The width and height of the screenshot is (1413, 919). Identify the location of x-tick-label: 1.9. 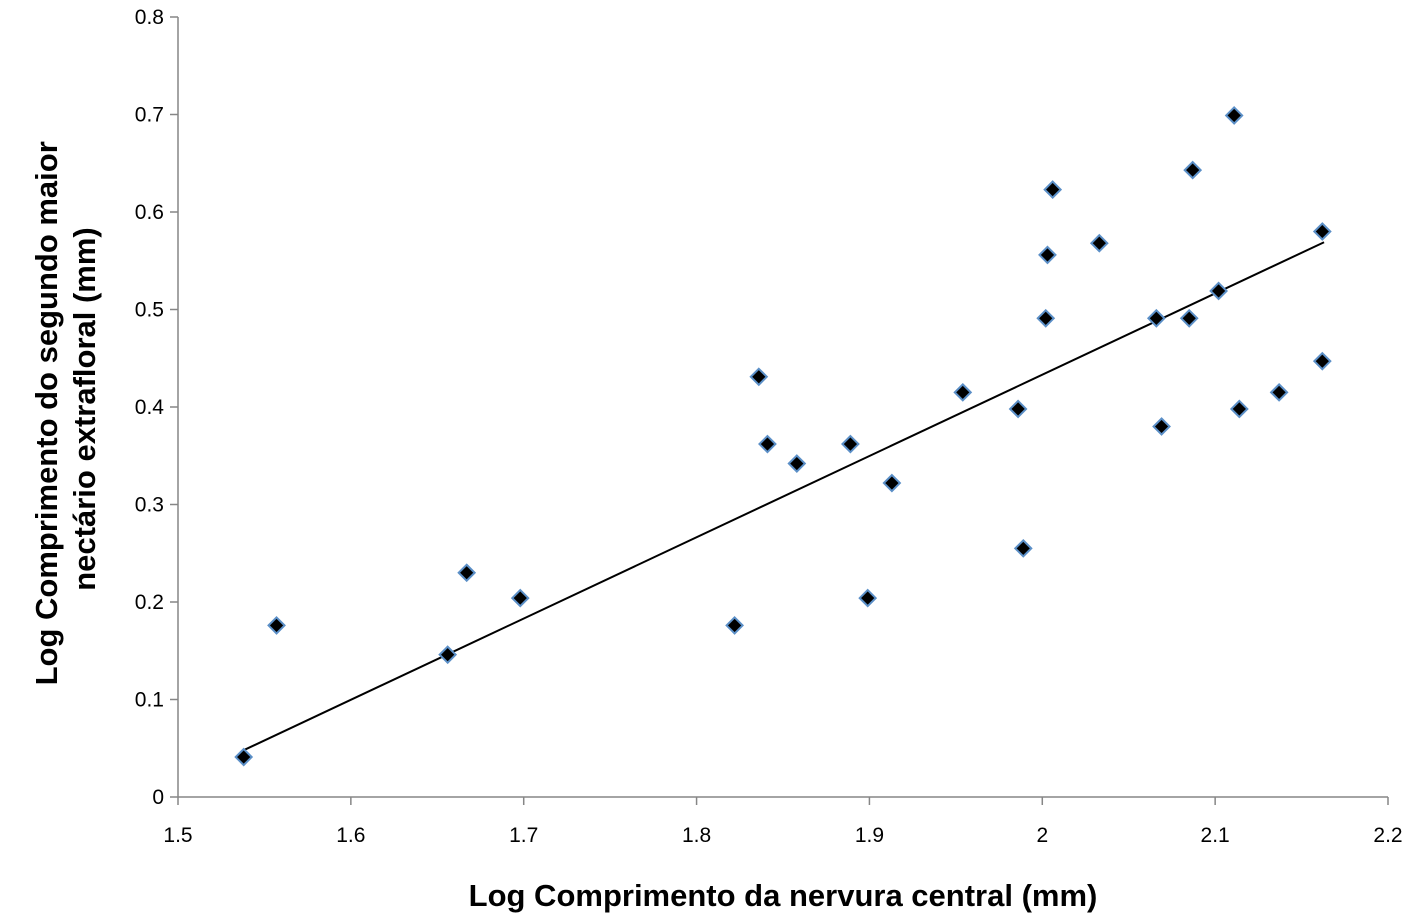
(869, 835).